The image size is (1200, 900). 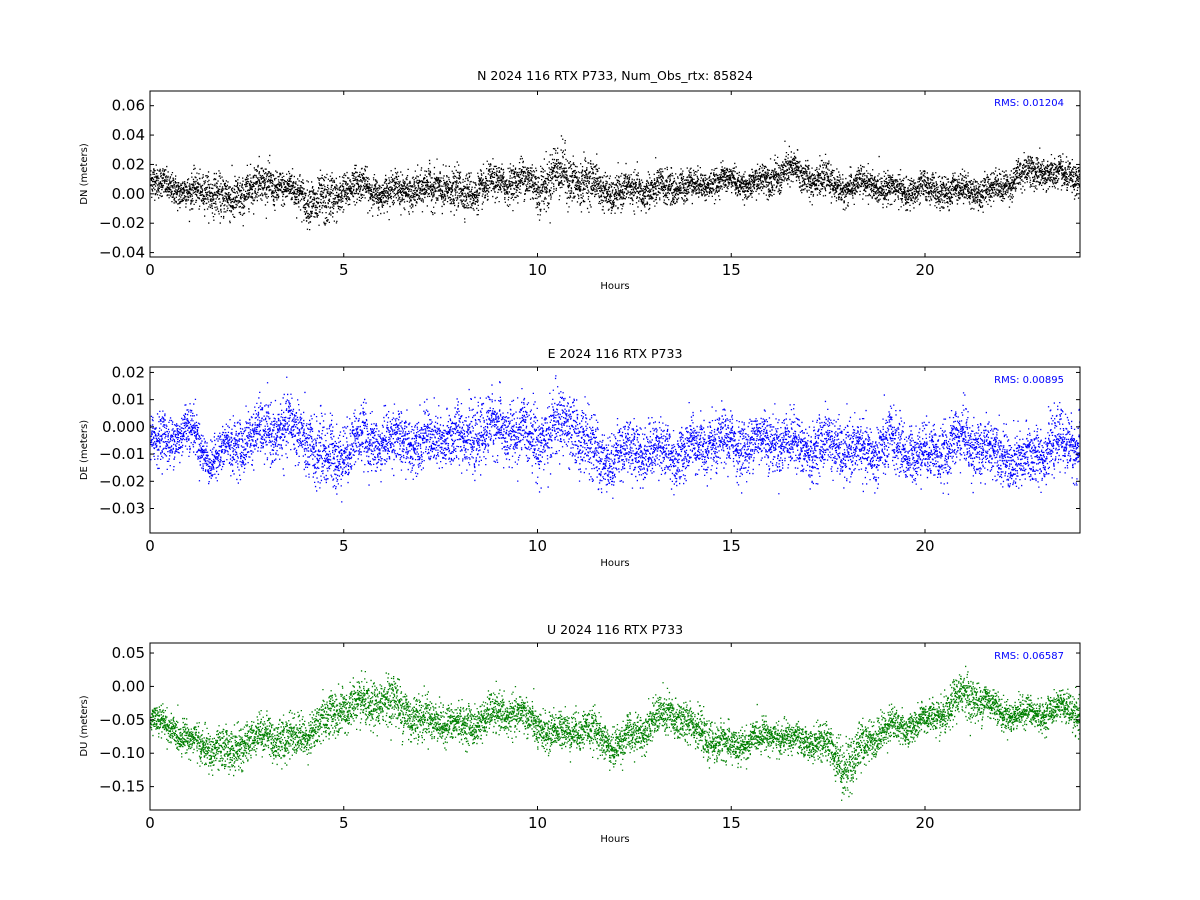 I want to click on y-tick-label: −0.04, so click(x=122, y=253).